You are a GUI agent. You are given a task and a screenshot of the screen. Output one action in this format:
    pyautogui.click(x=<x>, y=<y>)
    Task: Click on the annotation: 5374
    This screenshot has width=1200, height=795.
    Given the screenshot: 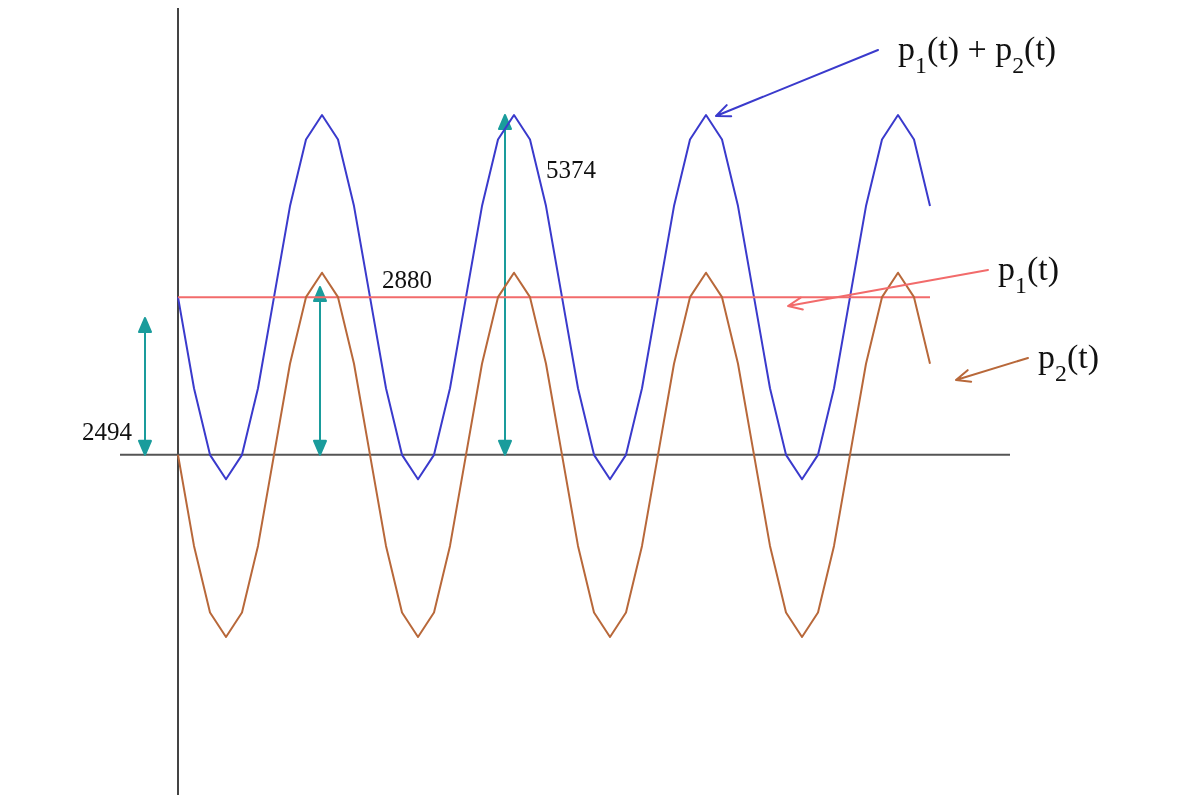 What is the action you would take?
    pyautogui.click(x=571, y=169)
    